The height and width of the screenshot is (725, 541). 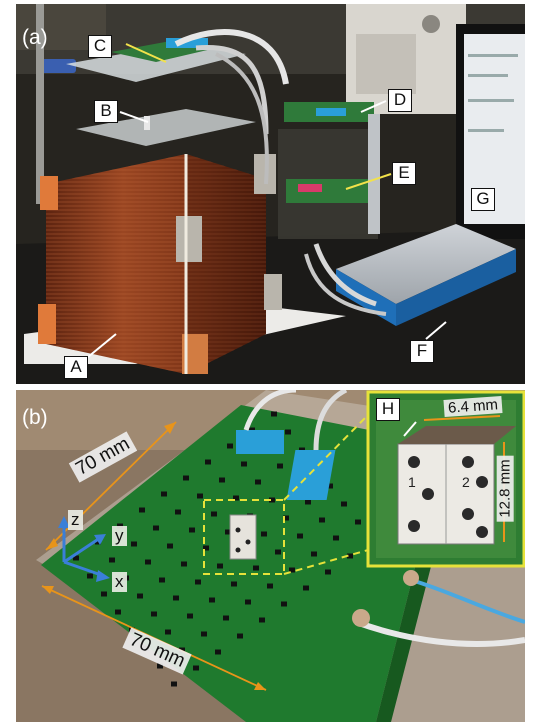 I want to click on board-component, so click(x=310, y=188).